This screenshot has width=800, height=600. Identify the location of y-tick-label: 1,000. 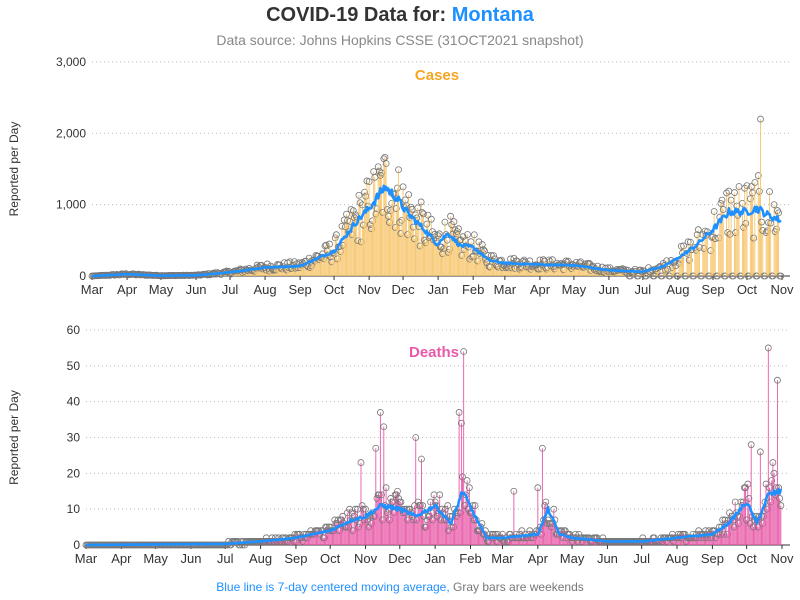
(71, 205).